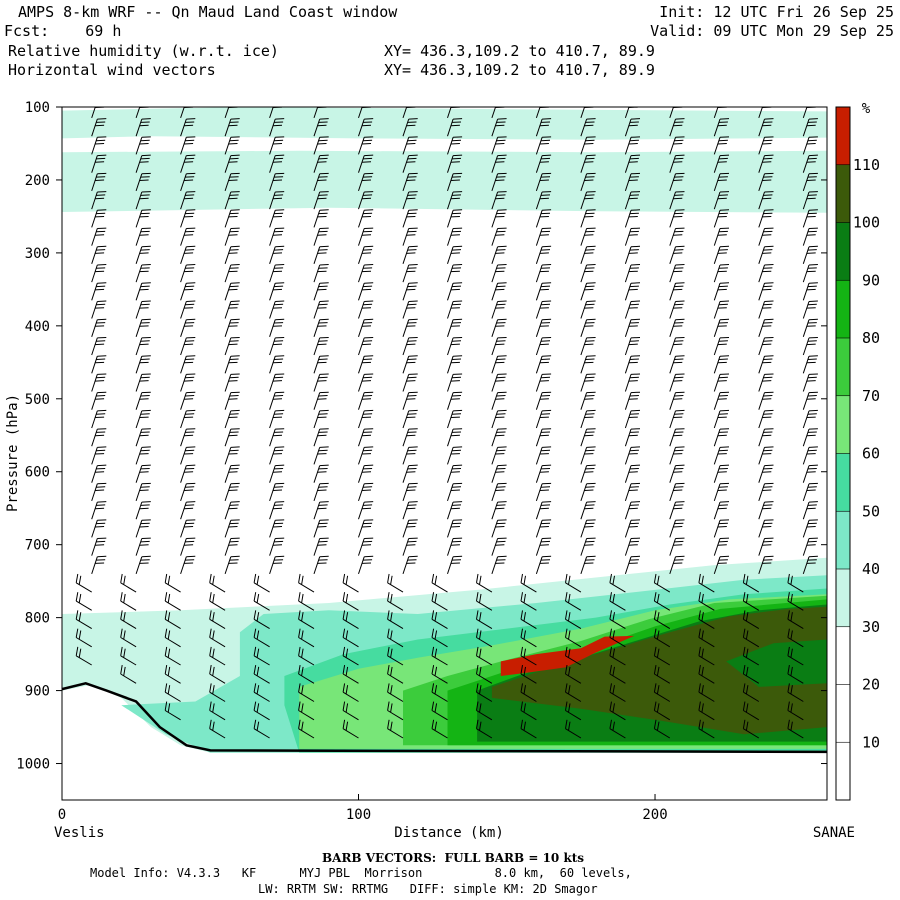 The image size is (900, 900). What do you see at coordinates (866, 165) in the screenshot?
I see `colorbar-label: 110` at bounding box center [866, 165].